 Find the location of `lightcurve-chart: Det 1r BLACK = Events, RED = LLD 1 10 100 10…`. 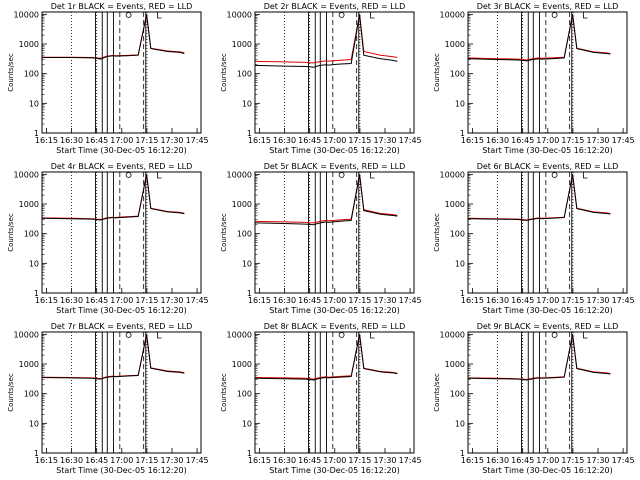

lightcurve-chart: Det 1r BLACK = Events, RED = LLD 1 10 100 10… is located at coordinates (108, 78).